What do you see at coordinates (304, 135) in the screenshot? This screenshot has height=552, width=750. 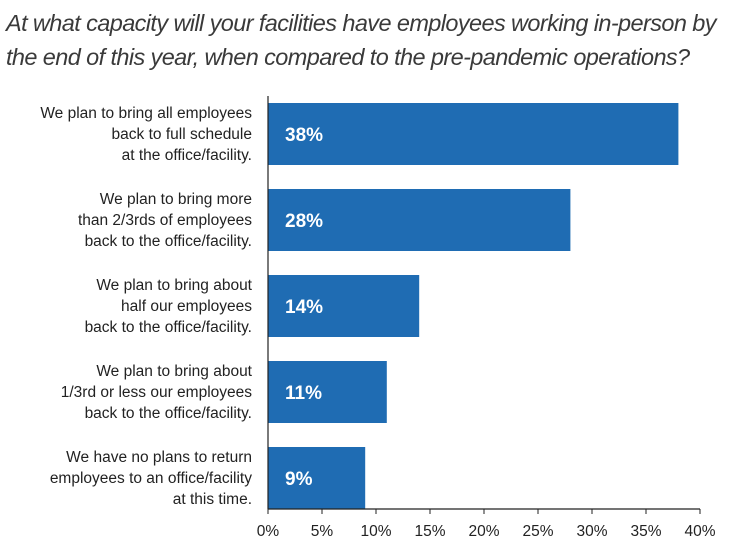 I see `bar-value-label-0: 38%` at bounding box center [304, 135].